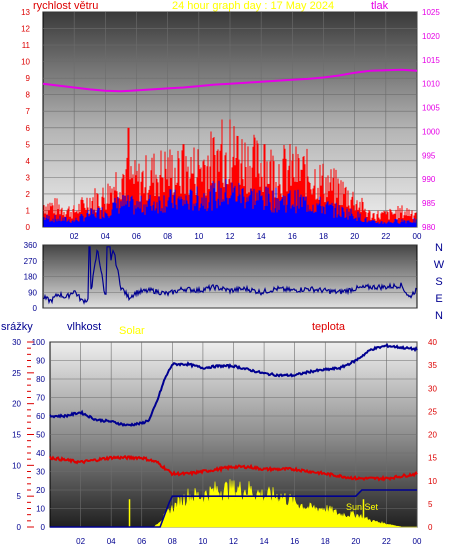 The width and height of the screenshot is (466, 559). What do you see at coordinates (28, 111) in the screenshot?
I see `wind-y-tick: 7` at bounding box center [28, 111].